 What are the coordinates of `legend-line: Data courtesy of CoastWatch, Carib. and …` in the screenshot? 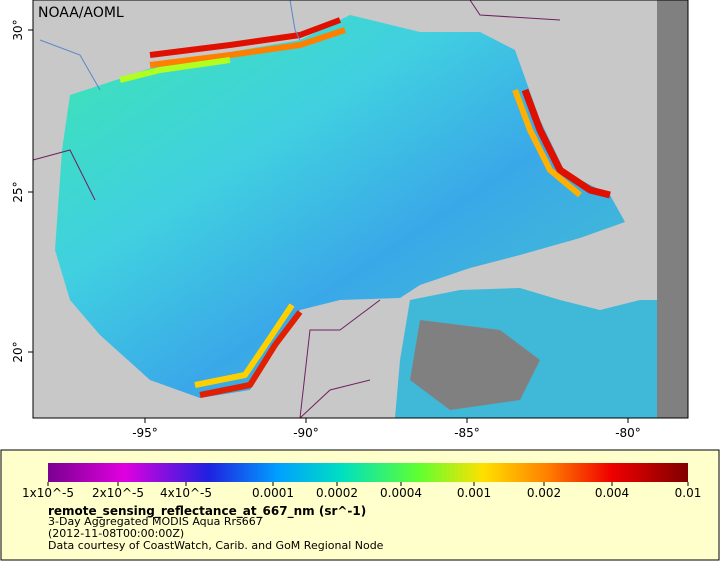 It's located at (216, 545).